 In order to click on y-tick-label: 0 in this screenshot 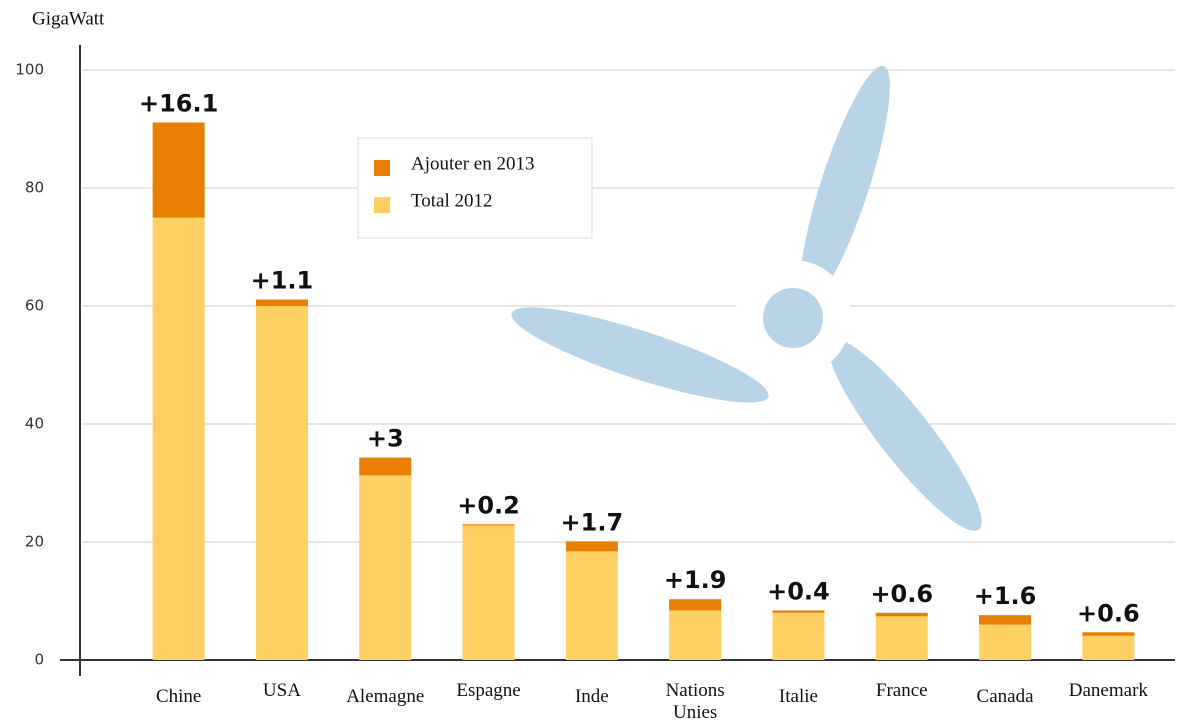, I will do `click(39, 660)`.